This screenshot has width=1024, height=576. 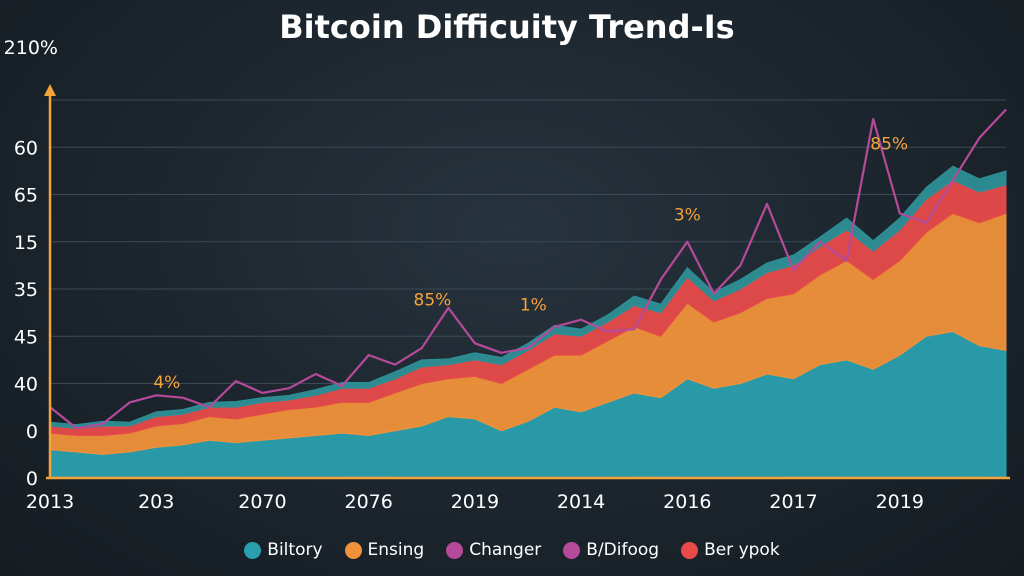 What do you see at coordinates (50, 90) in the screenshot?
I see `y-axis-arrow` at bounding box center [50, 90].